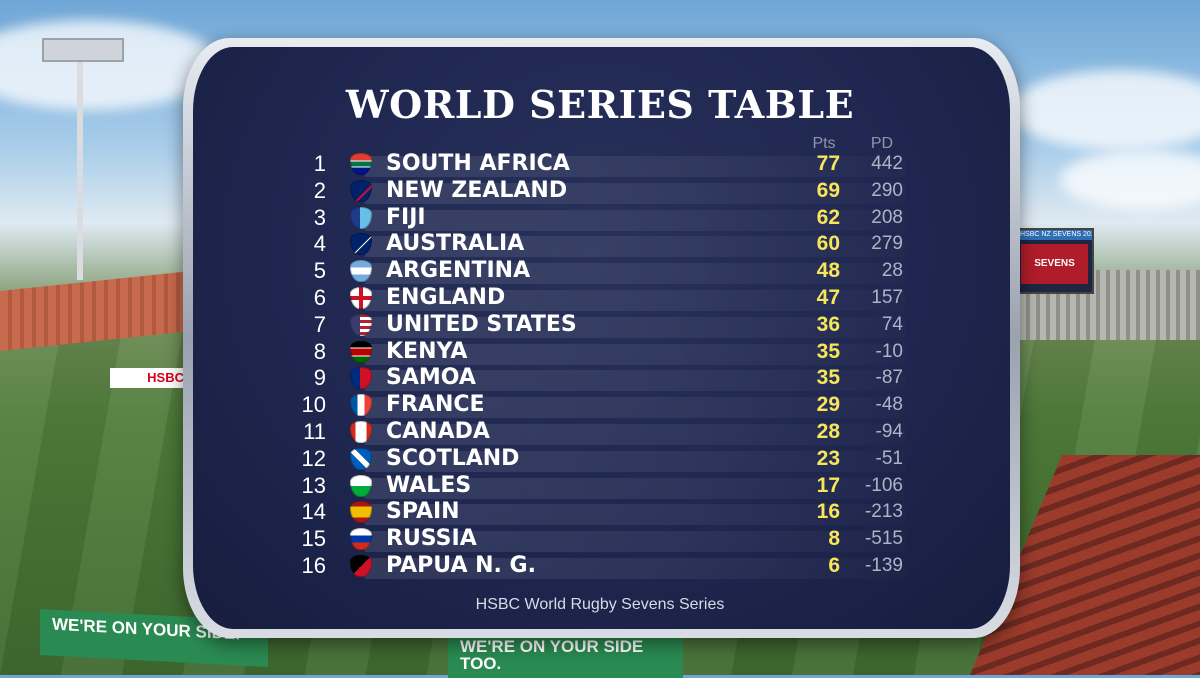 The image size is (1200, 678). What do you see at coordinates (834, 539) in the screenshot?
I see `points-cell: 8` at bounding box center [834, 539].